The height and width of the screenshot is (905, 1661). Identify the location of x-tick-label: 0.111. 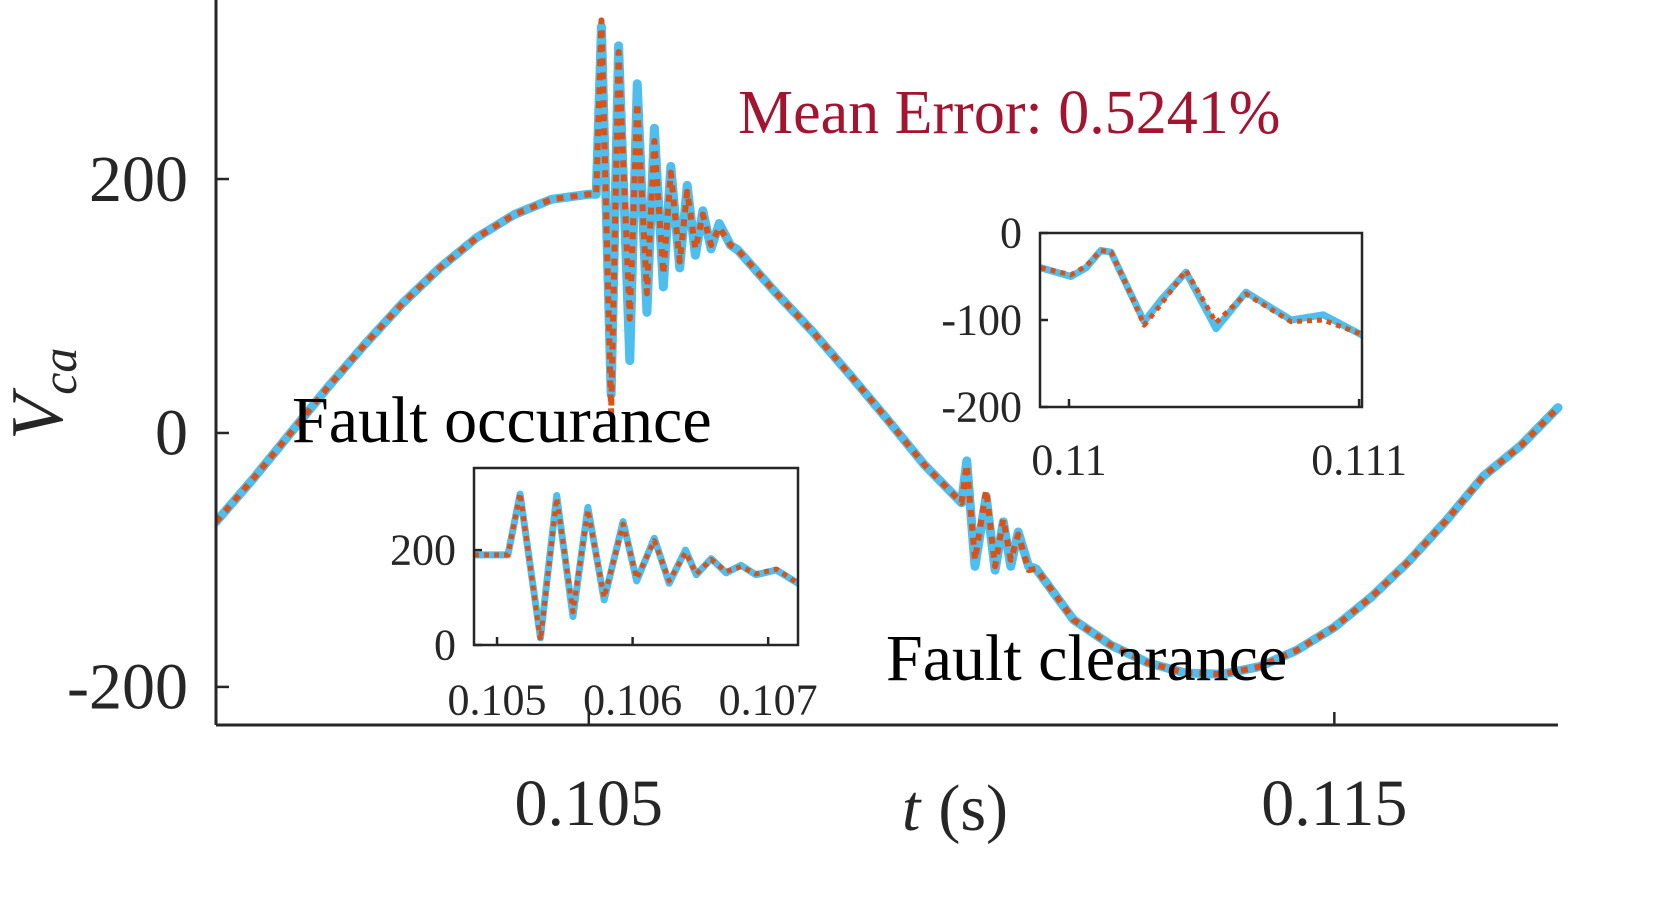
(1359, 460).